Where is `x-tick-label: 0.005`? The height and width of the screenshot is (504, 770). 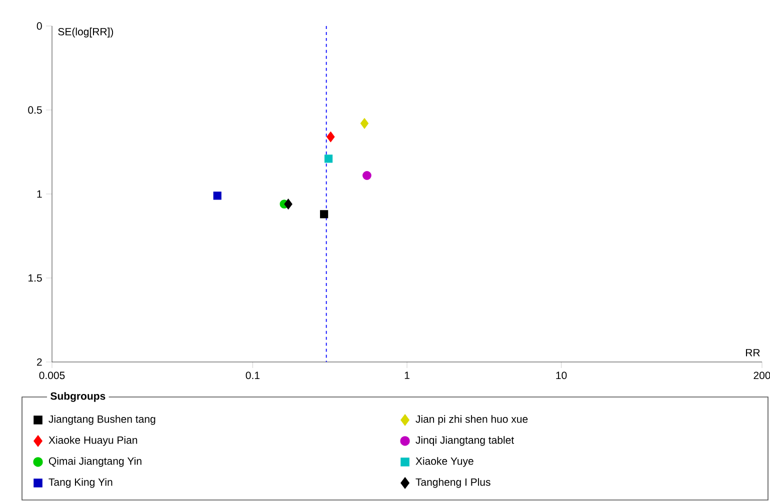
x-tick-label: 0.005 is located at coordinates (52, 376).